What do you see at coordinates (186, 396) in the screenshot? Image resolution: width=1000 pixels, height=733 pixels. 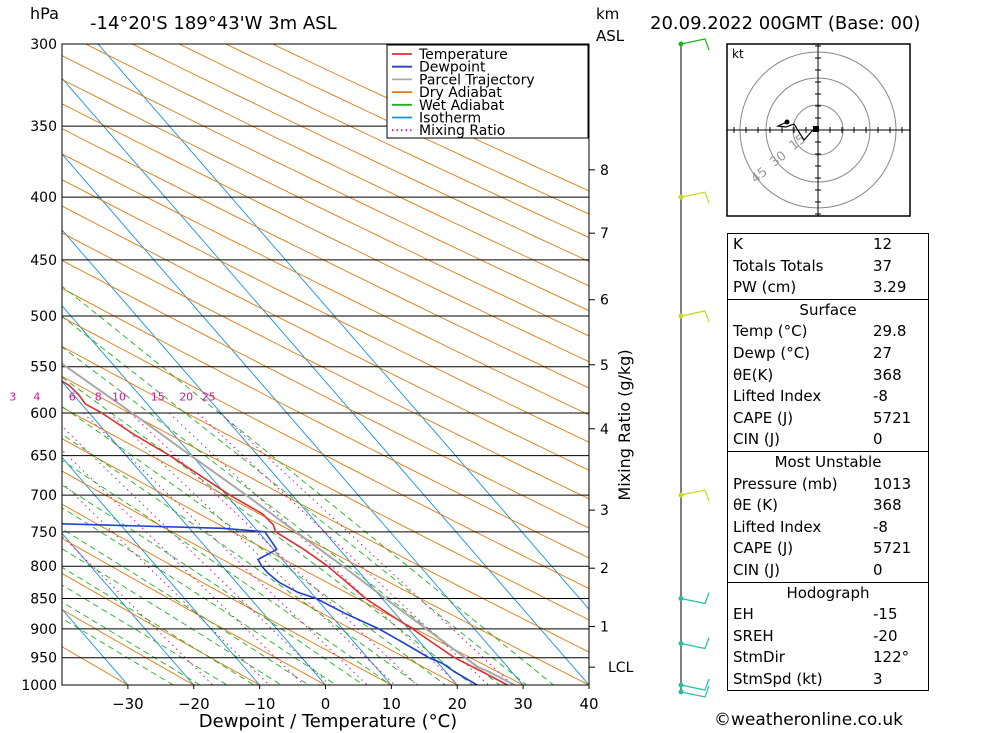 I see `mixing-ratio-label: 20` at bounding box center [186, 396].